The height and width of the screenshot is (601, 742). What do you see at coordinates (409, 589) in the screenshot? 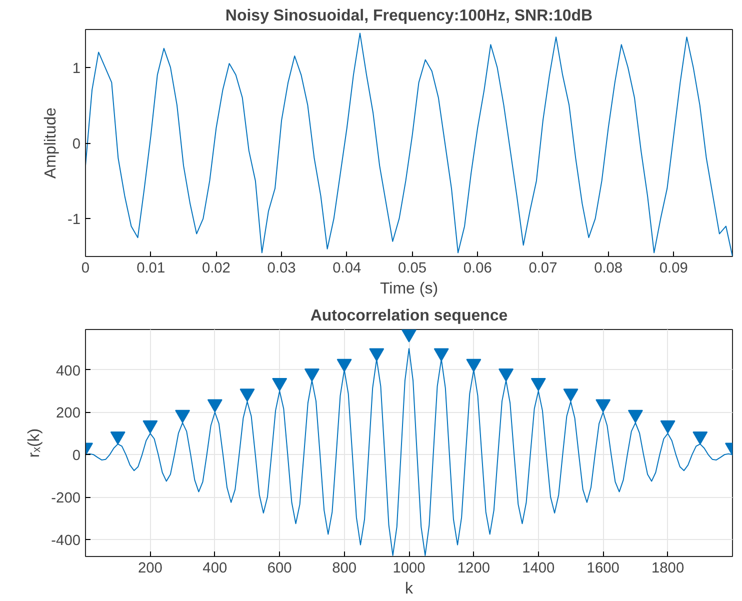
I see `x-axis-title: k` at bounding box center [409, 589].